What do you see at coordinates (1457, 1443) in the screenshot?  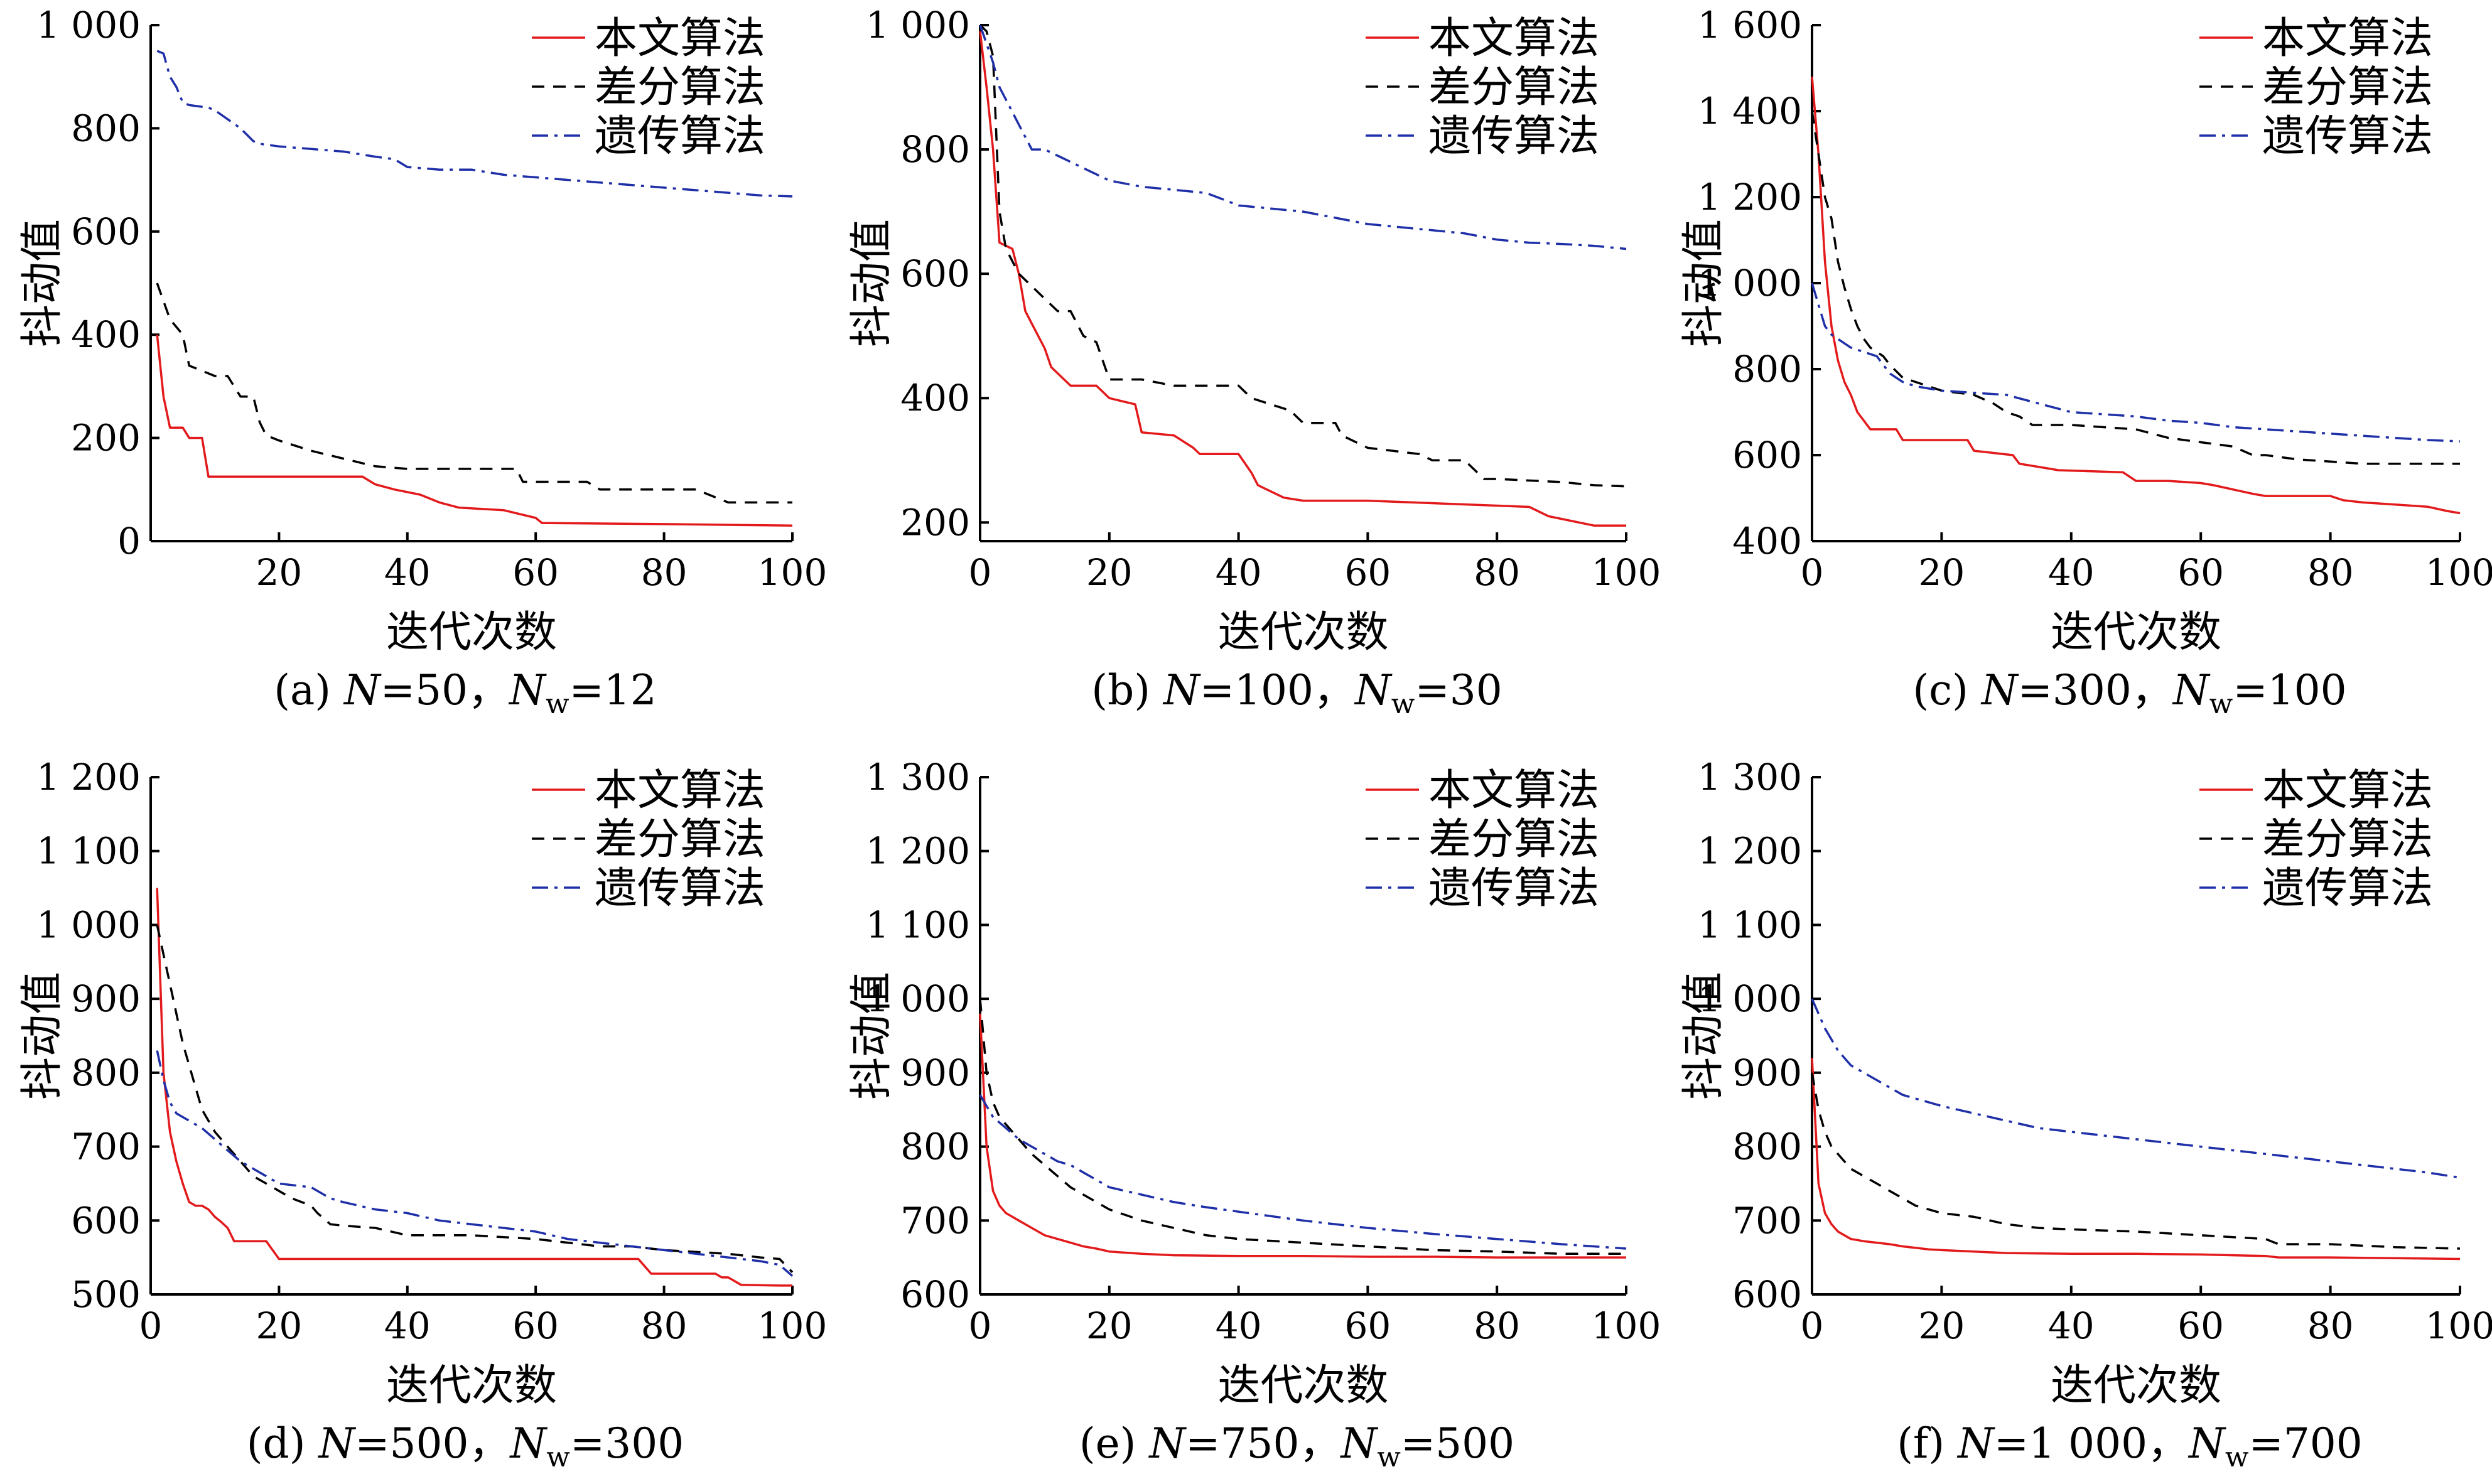 I see `caption-nw-val: =500` at bounding box center [1457, 1443].